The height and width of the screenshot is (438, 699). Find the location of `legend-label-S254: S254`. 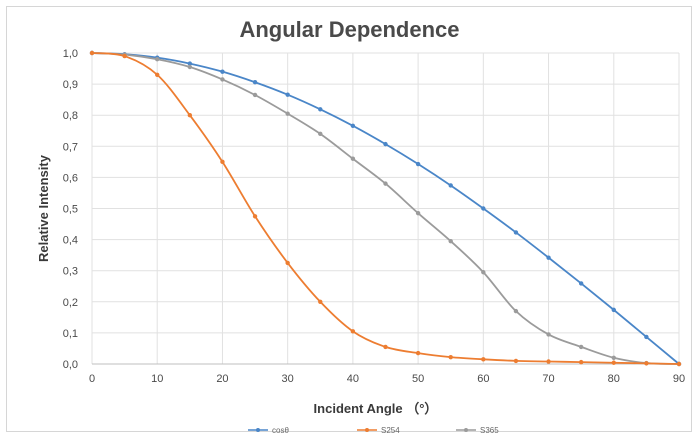

legend-label-S254: S254 is located at coordinates (390, 430).